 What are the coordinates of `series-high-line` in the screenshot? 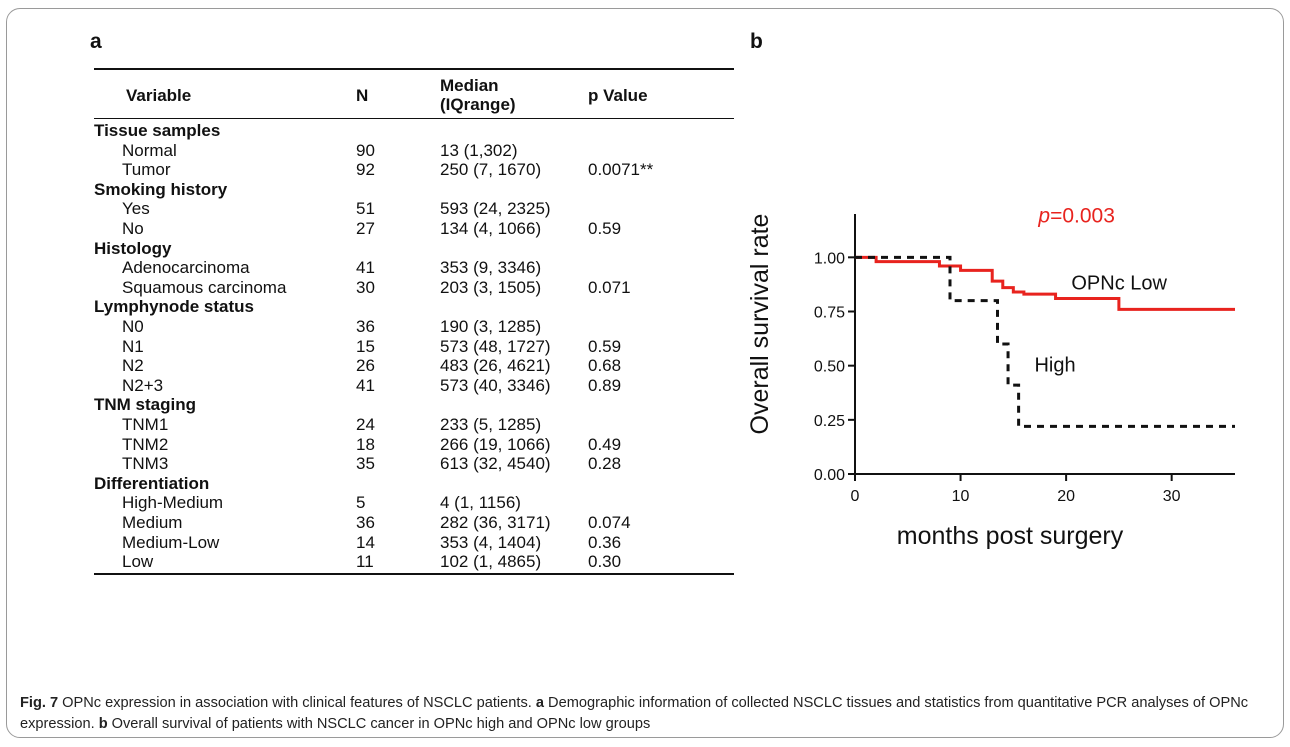 It's located at (1045, 341).